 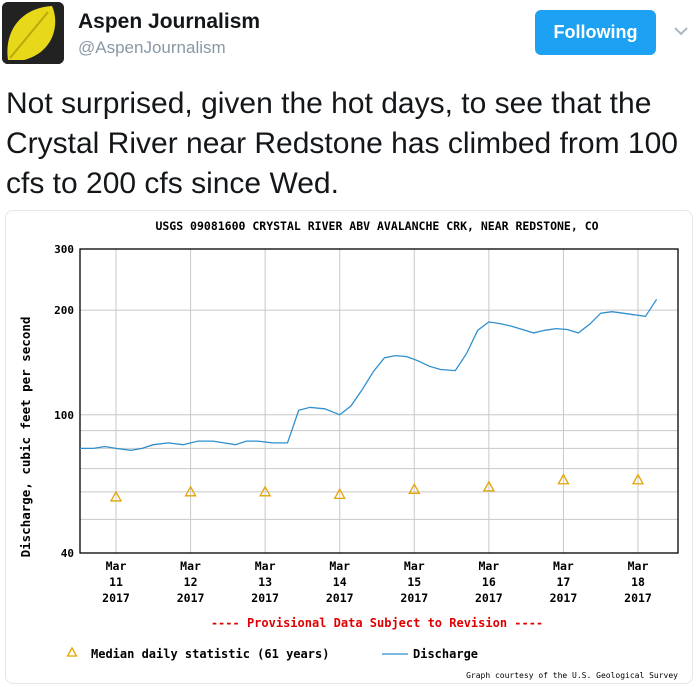 I want to click on legend-median-marker, so click(x=72, y=651).